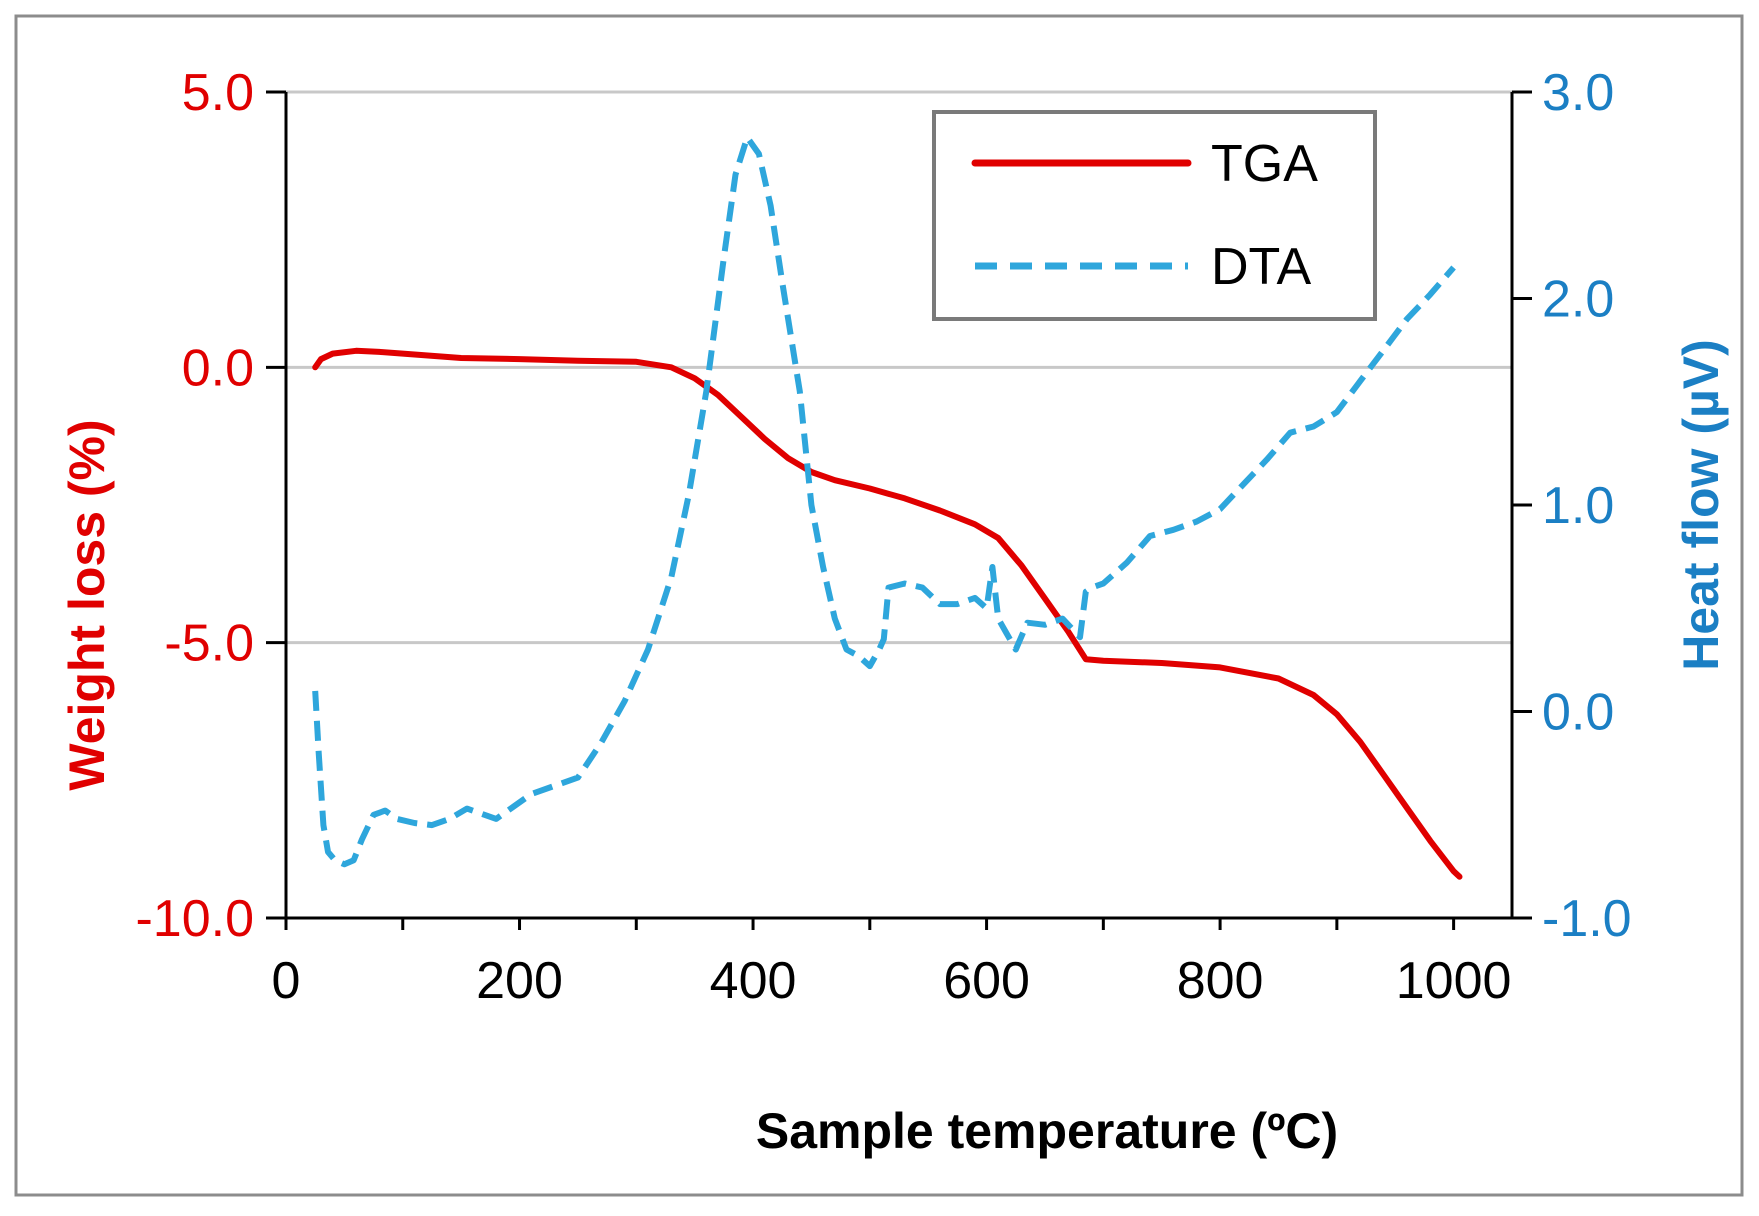 The width and height of the screenshot is (1759, 1216). I want to click on x-tick-label: 200, so click(519, 981).